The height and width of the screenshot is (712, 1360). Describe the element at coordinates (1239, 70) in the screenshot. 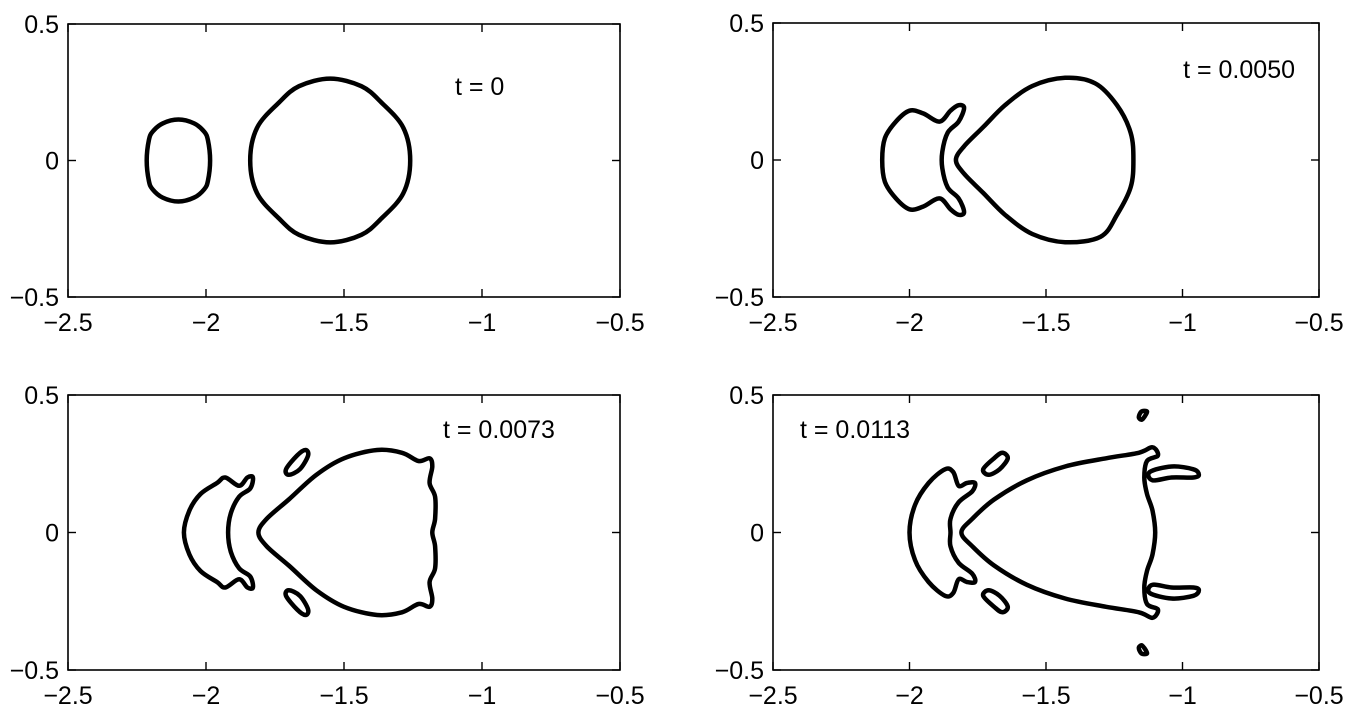

I see `time-label: t = 0.0050` at that location.